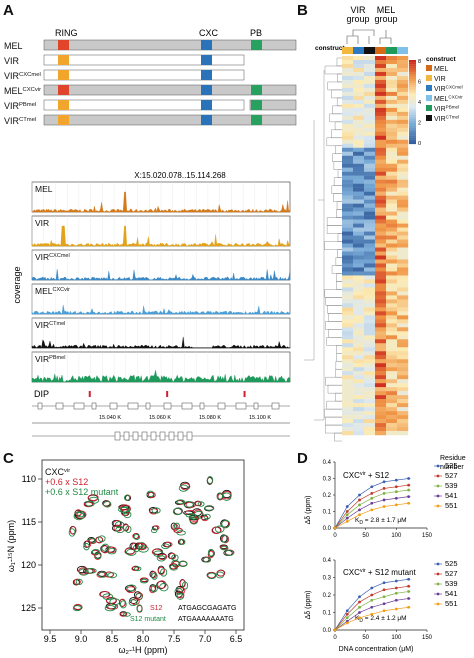 The height and width of the screenshot is (658, 474). Describe the element at coordinates (20, 121) in the screenshot. I see `construct-label-5: VIRCTmel` at that location.